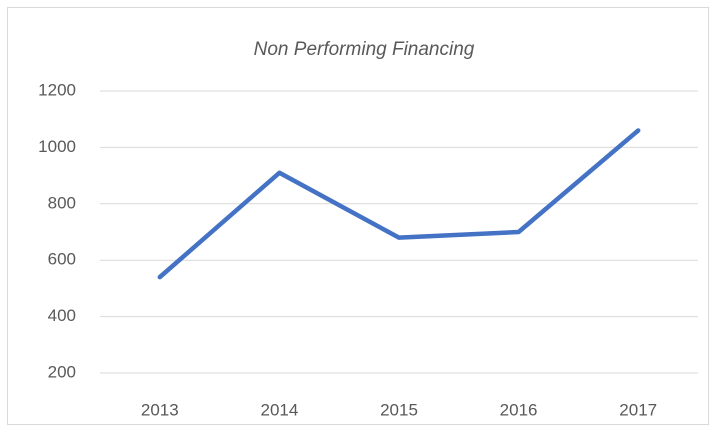  What do you see at coordinates (279, 409) in the screenshot?
I see `x-tick-label: 2014` at bounding box center [279, 409].